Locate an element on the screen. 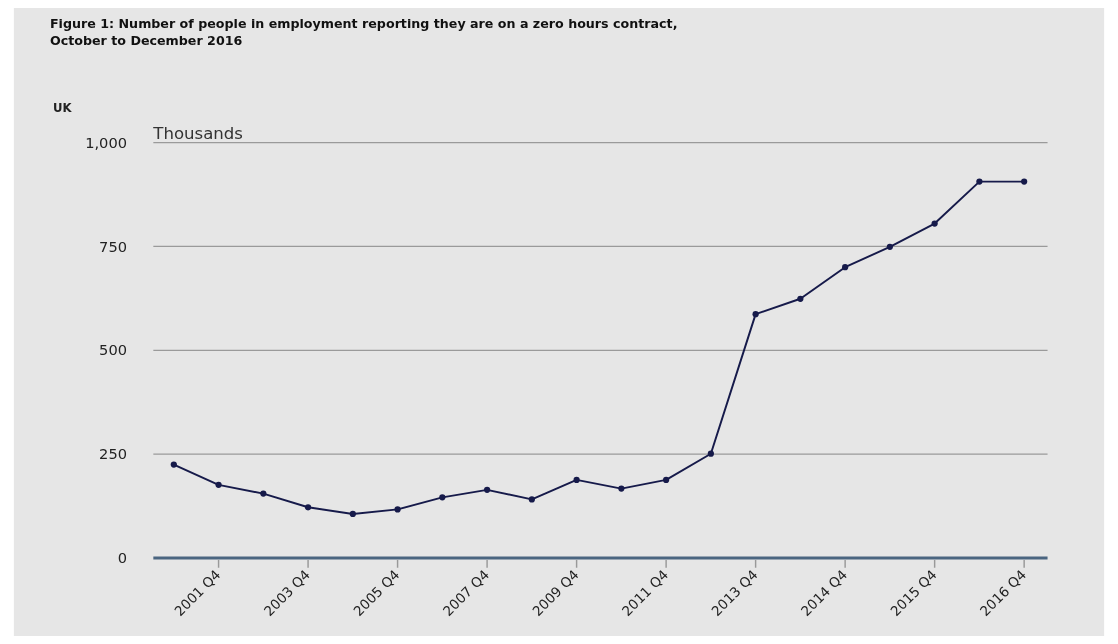  chart-title: Figure 1: Number of people in employment reporting they are on a zero hours contract, October to December 2016 is located at coordinates (363, 32).